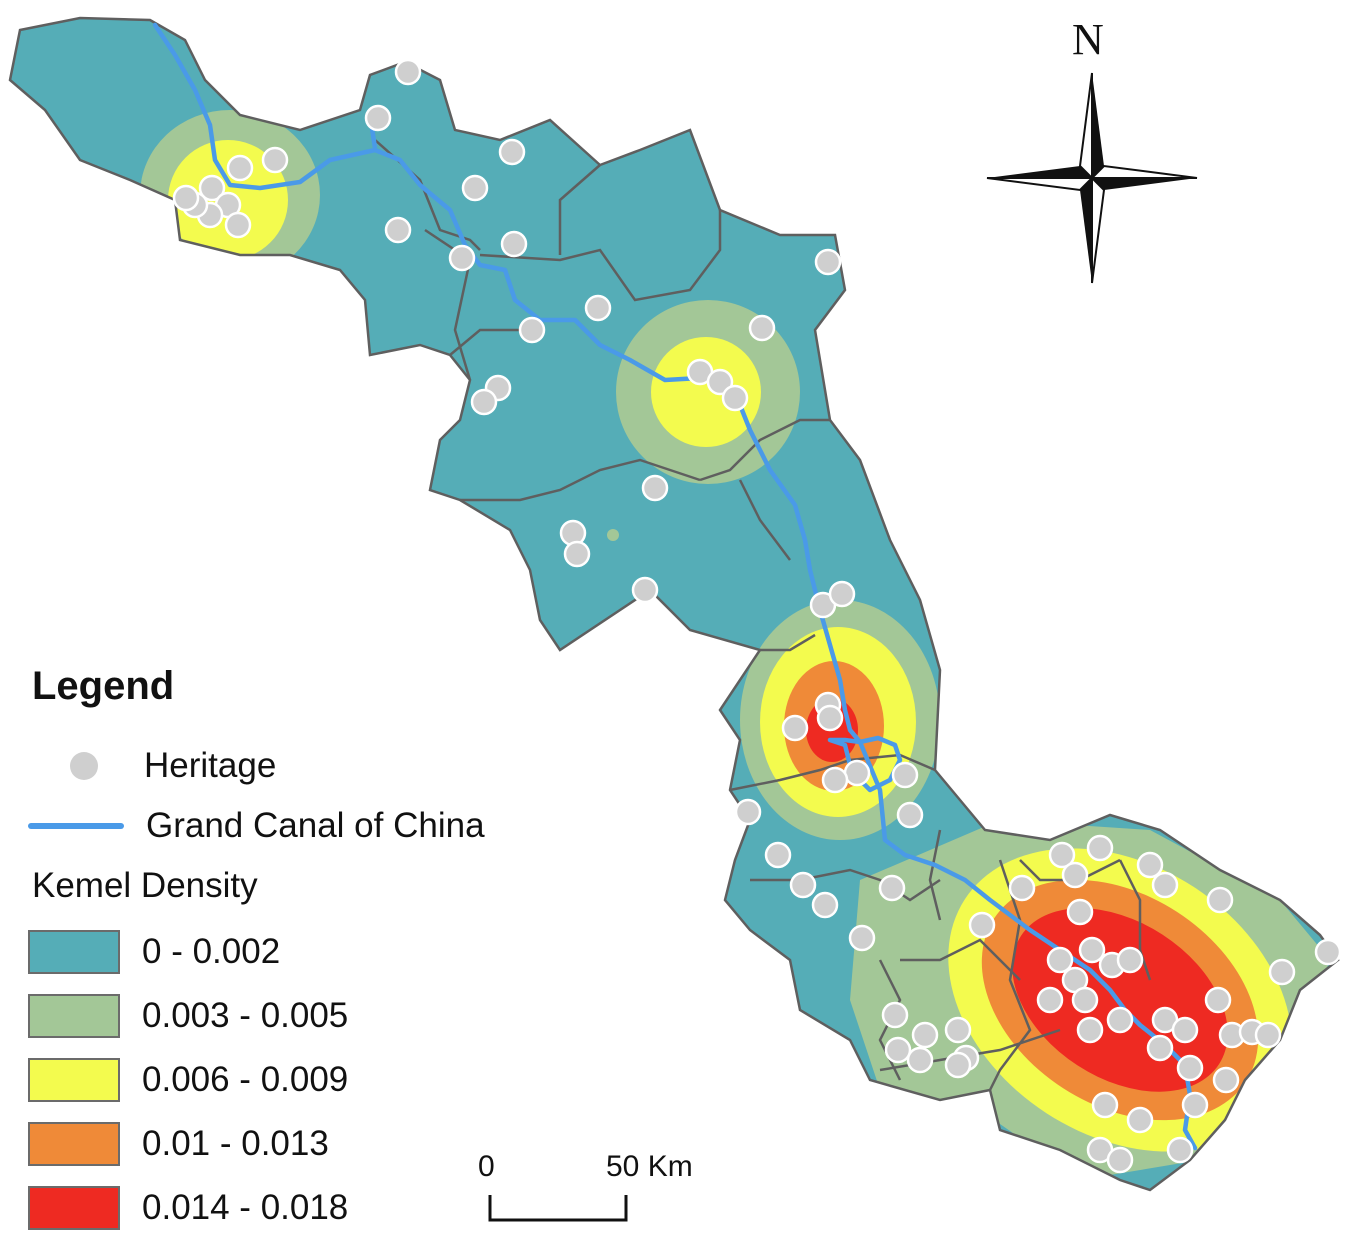  I want to click on legend-heritage-row: Heritage, so click(152, 766).